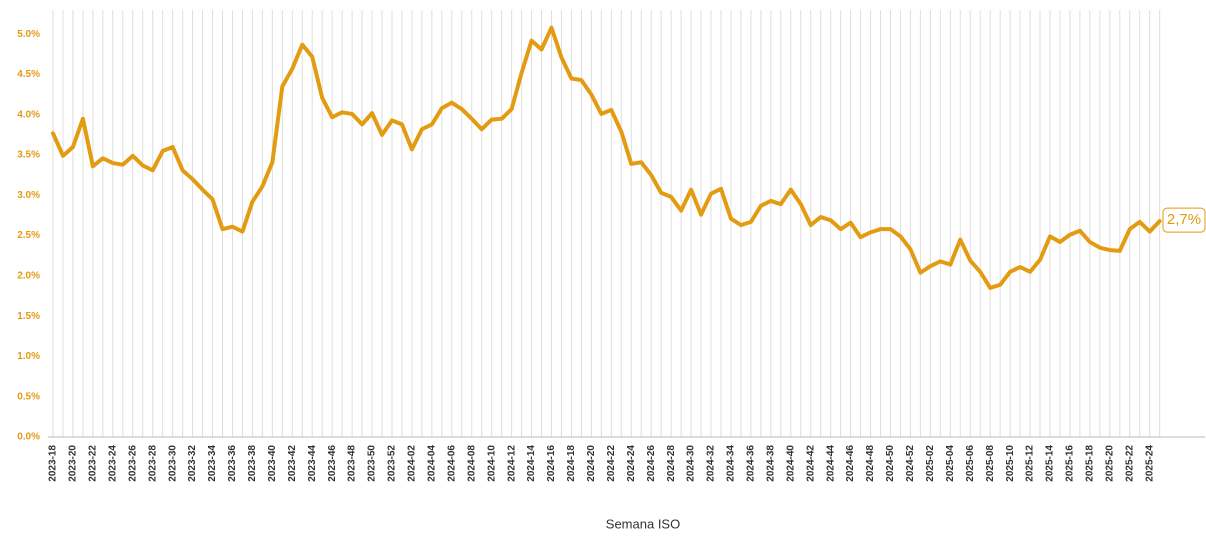 Image resolution: width=1206 pixels, height=536 pixels. What do you see at coordinates (73, 463) in the screenshot?
I see `x-tick-label: 2023-20` at bounding box center [73, 463].